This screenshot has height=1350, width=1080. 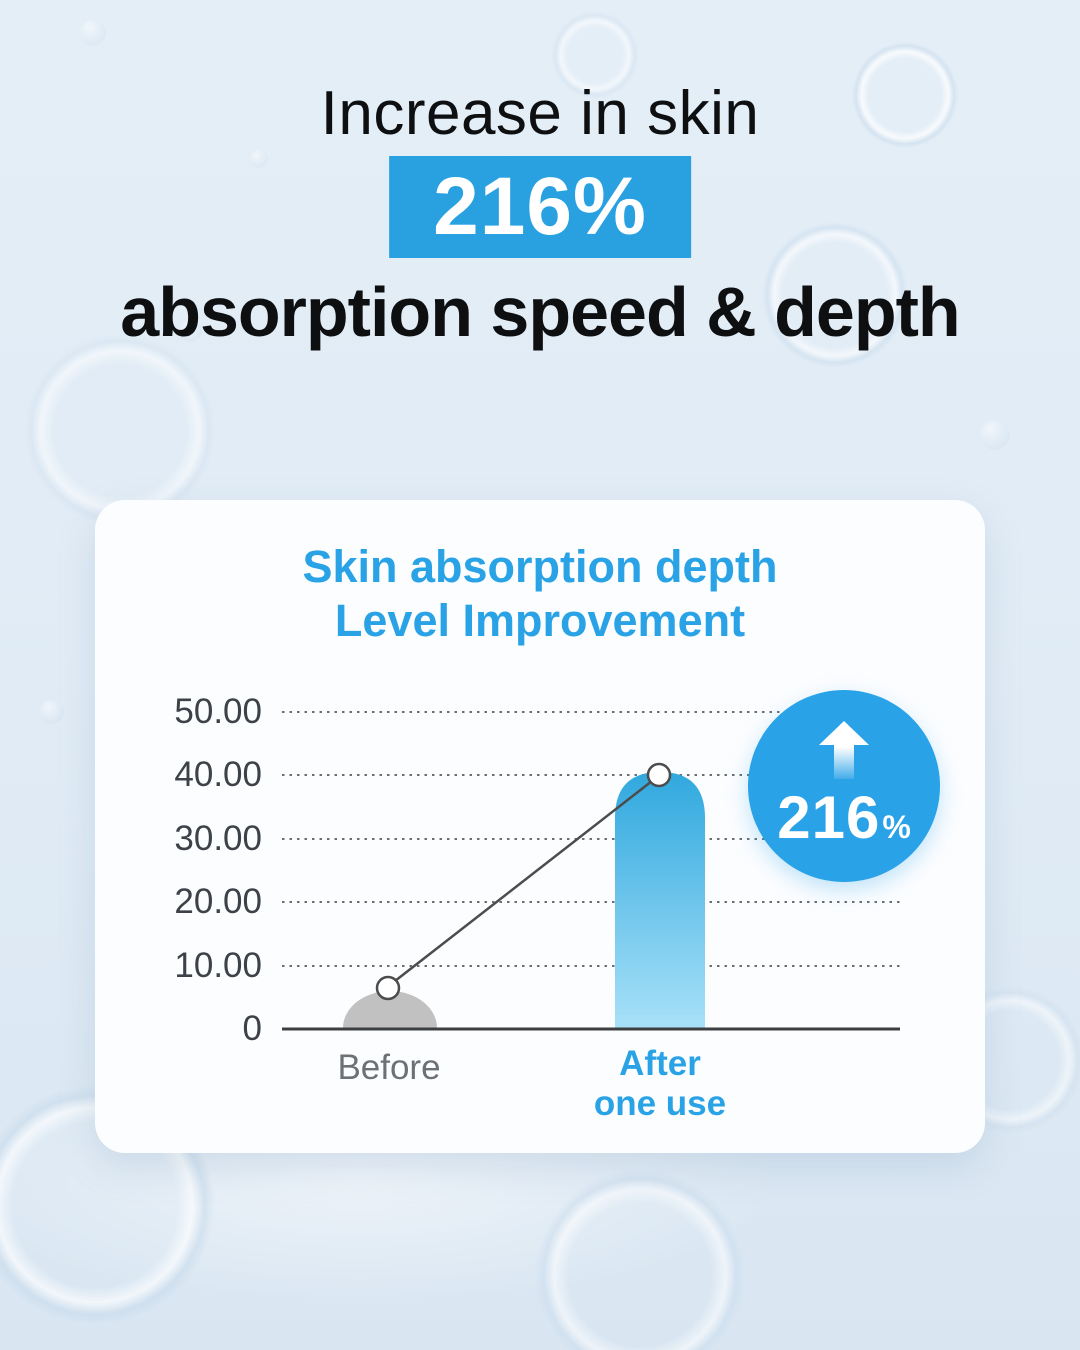 What do you see at coordinates (218, 774) in the screenshot?
I see `y-tick-label-40: 40.00` at bounding box center [218, 774].